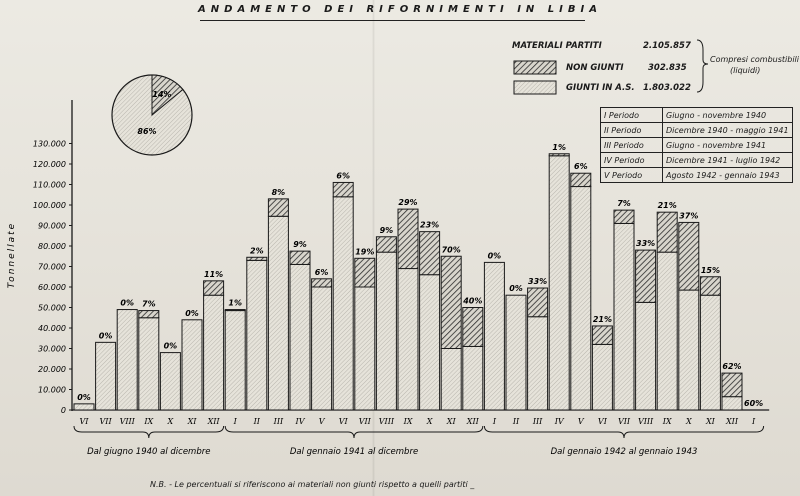 Image resolution: width=800 pixels, height=496 pixels. What do you see at coordinates (667, 88) in the screenshot?
I see `legend-giunti-value: 1.803.022` at bounding box center [667, 88].